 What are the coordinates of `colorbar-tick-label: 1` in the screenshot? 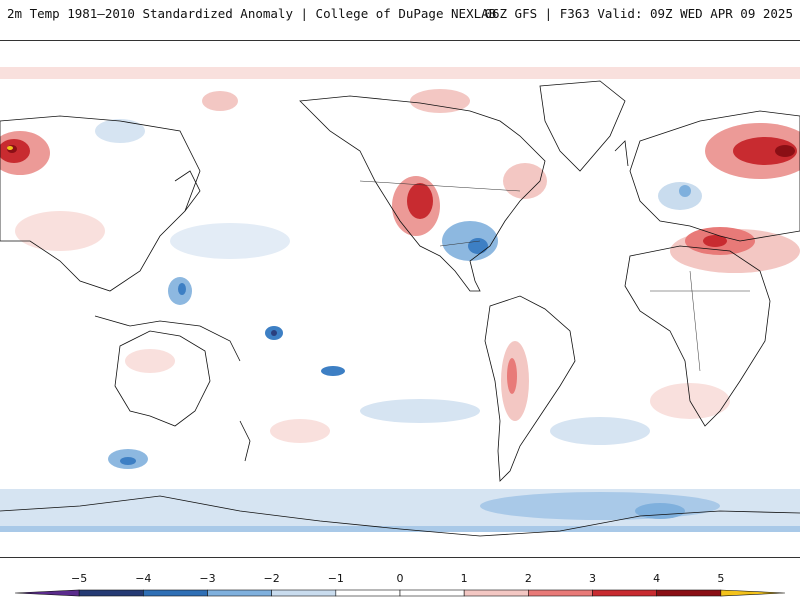 It's located at (464, 578).